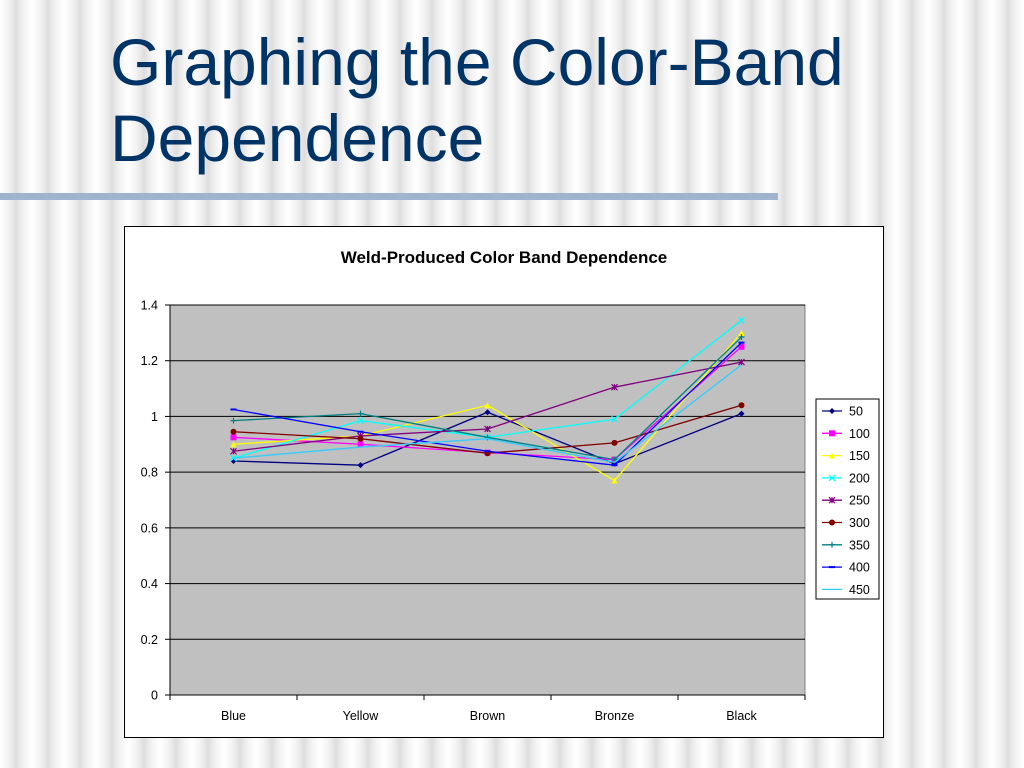 This screenshot has height=768, width=1024. I want to click on legend-item-50: 50, so click(842, 412).